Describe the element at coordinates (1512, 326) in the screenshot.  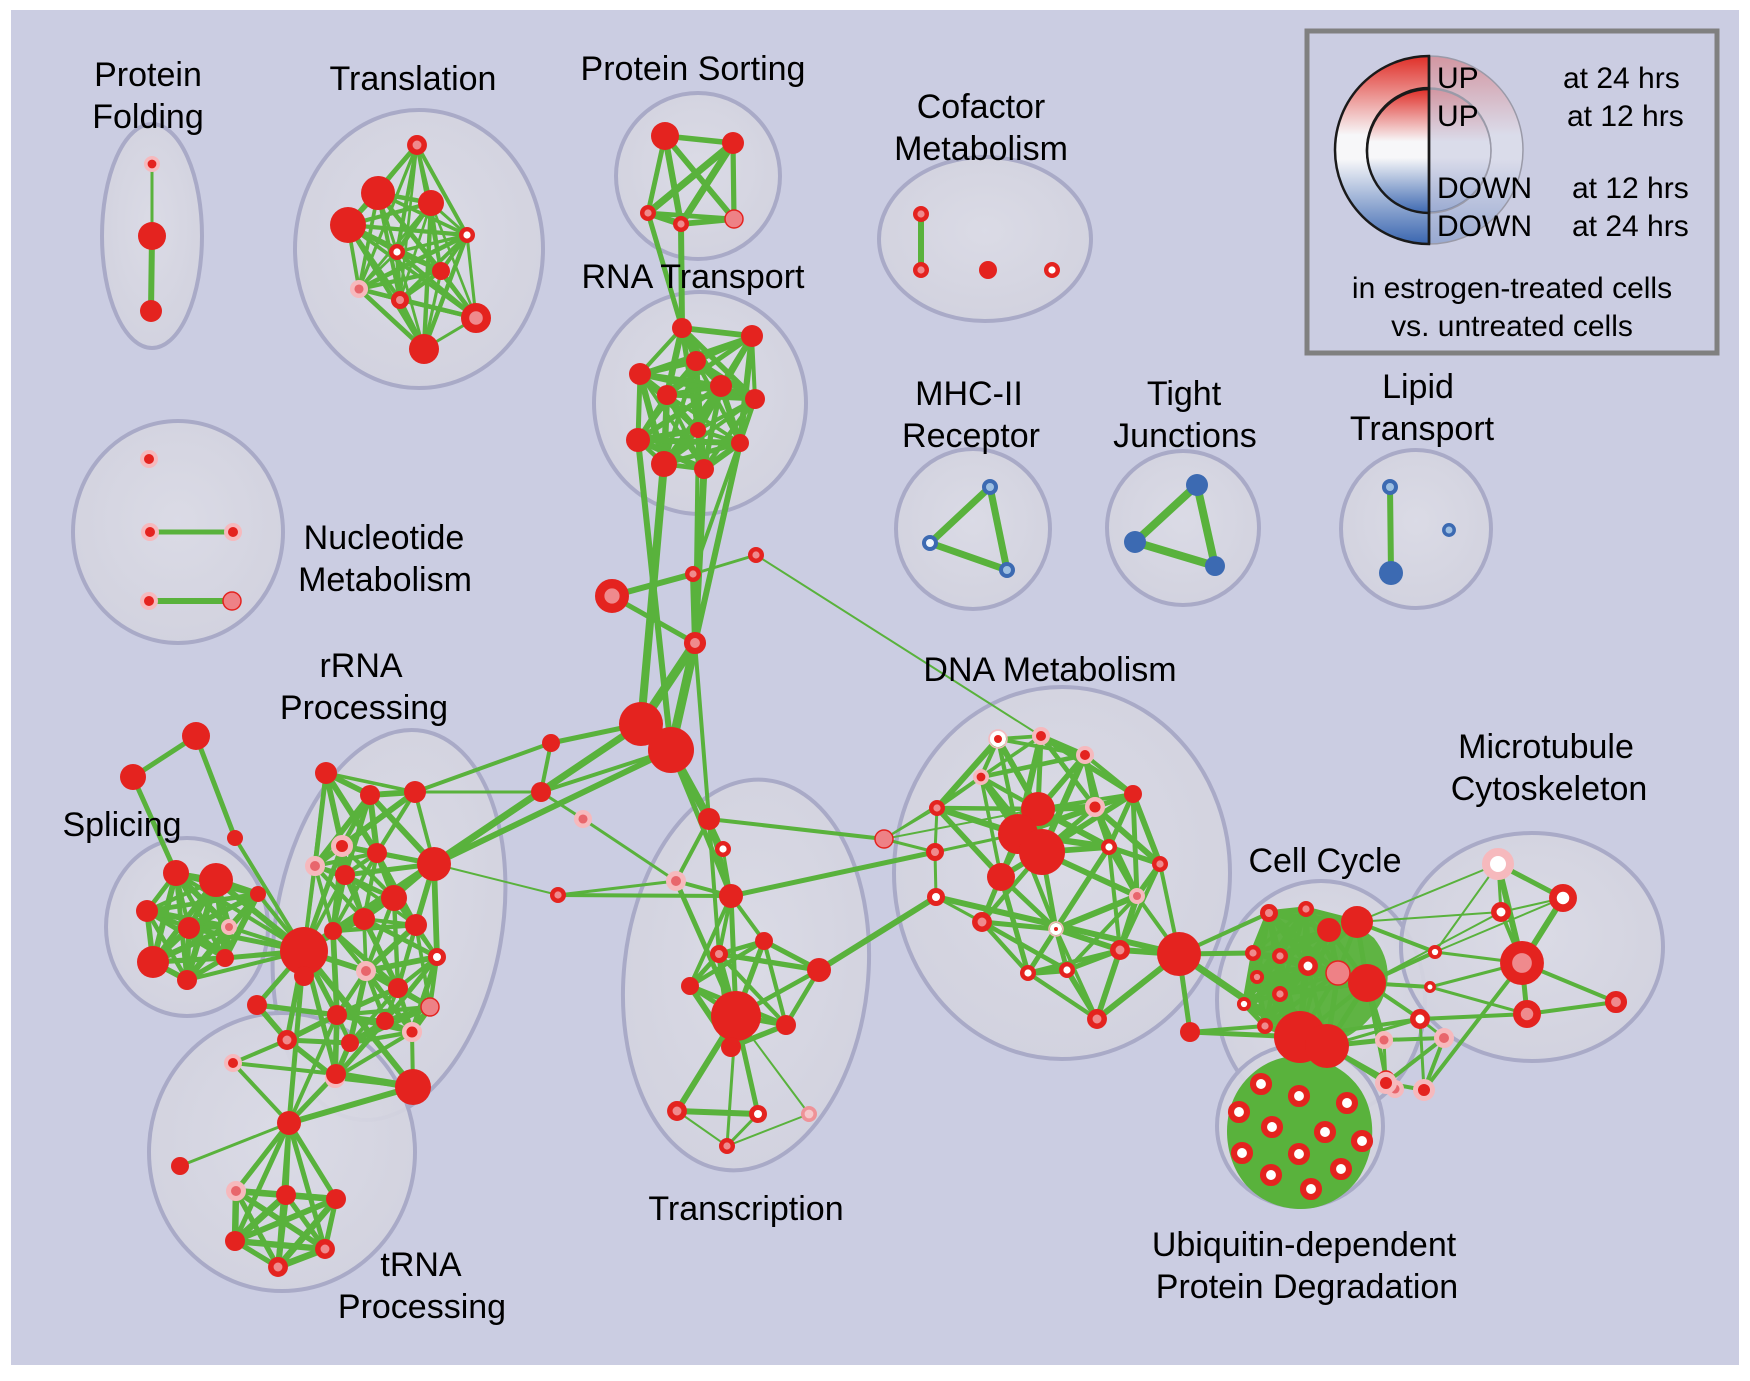
I see `svg-text: vs. untreated cells` at that location.